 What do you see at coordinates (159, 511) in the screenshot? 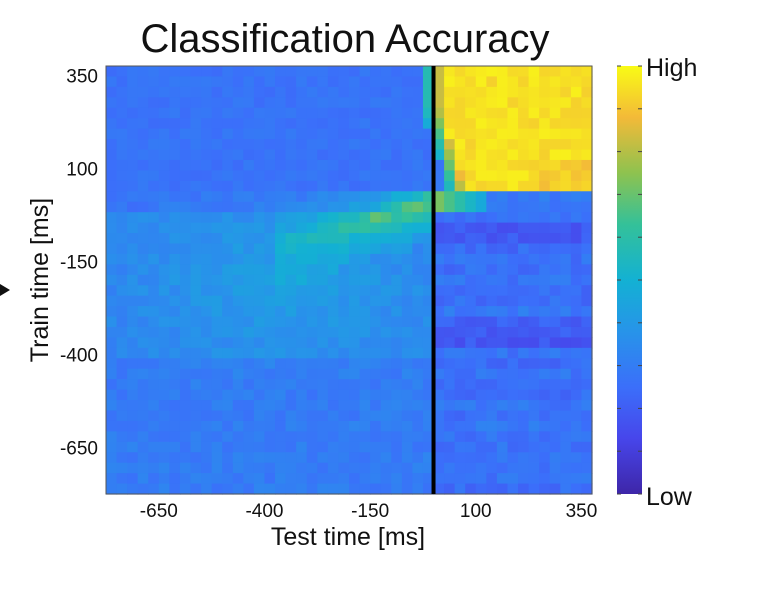
I see `x-tick-label: -650` at bounding box center [159, 511].